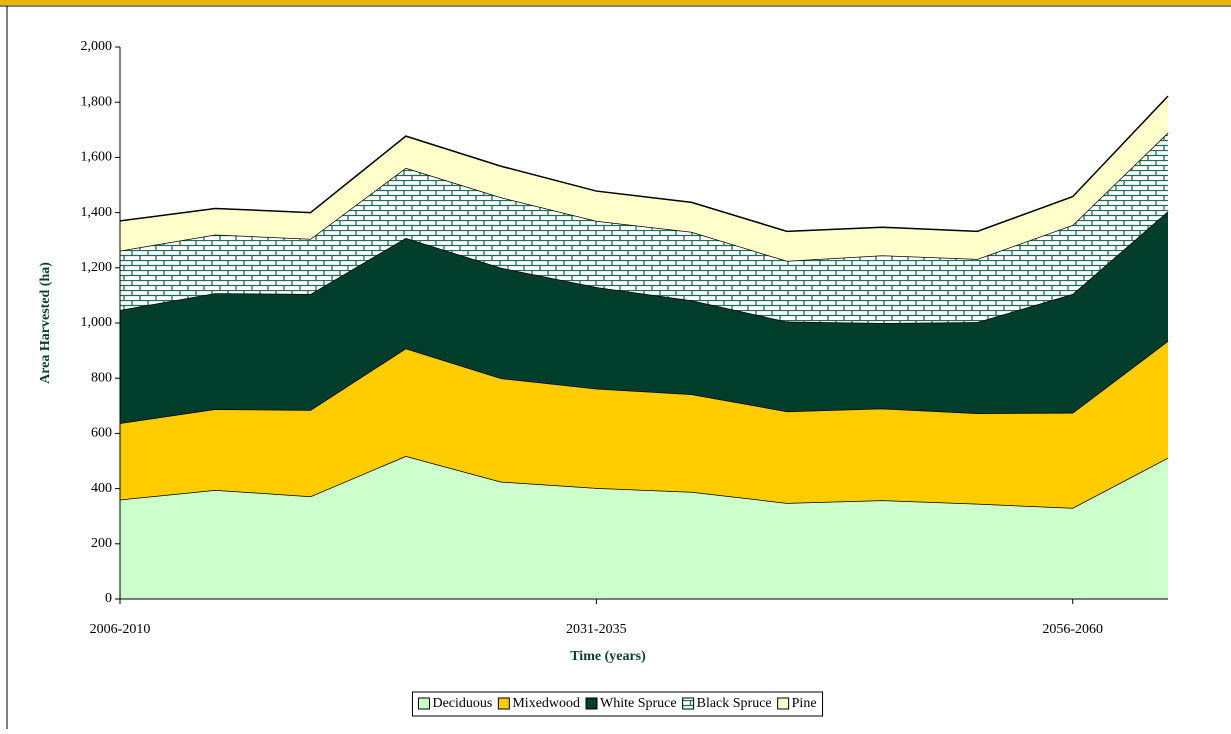 Image resolution: width=1231 pixels, height=734 pixels. What do you see at coordinates (462, 703) in the screenshot?
I see `legend-label: Deciduous` at bounding box center [462, 703].